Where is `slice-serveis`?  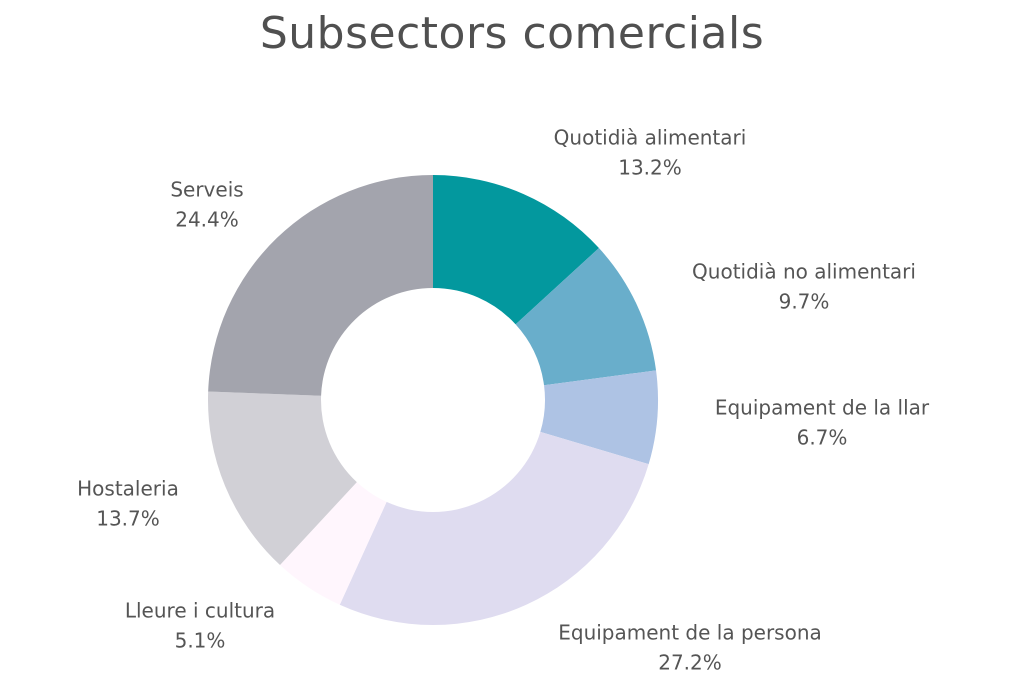 slice-serveis is located at coordinates (320, 285).